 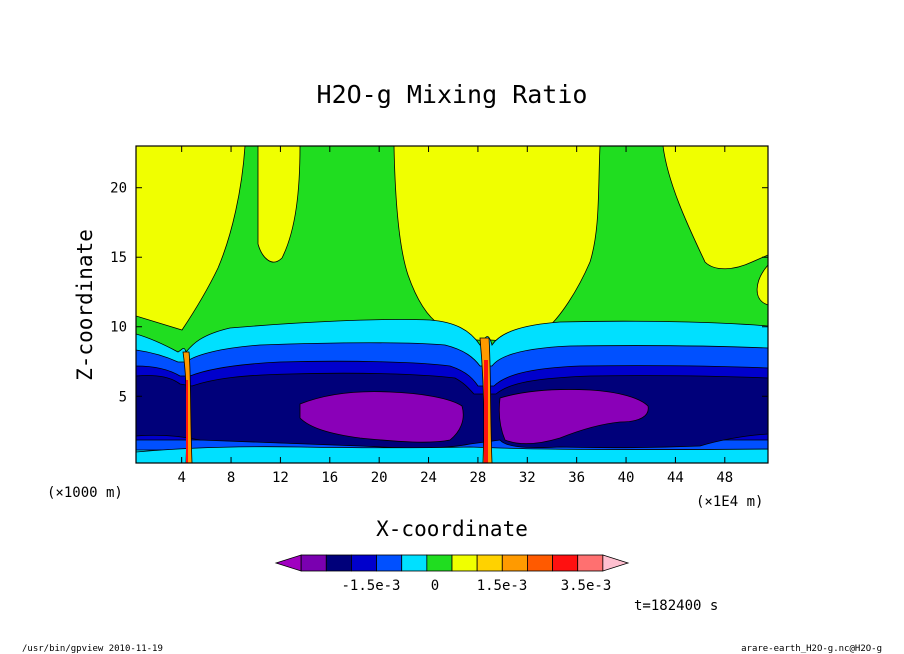 What do you see at coordinates (452, 574) in the screenshot?
I see `colorbar: -1.5e-3 0 1.5e-3 3.5e-3` at bounding box center [452, 574].